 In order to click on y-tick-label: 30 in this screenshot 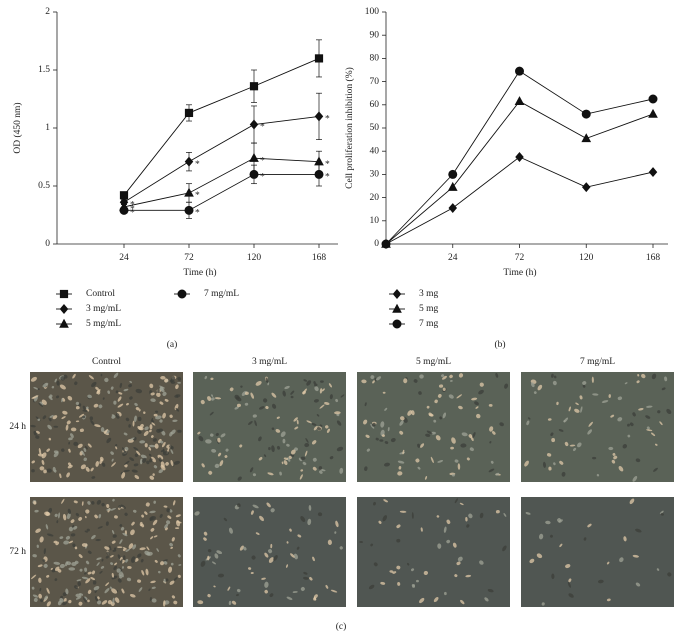, I will do `click(375, 175)`.